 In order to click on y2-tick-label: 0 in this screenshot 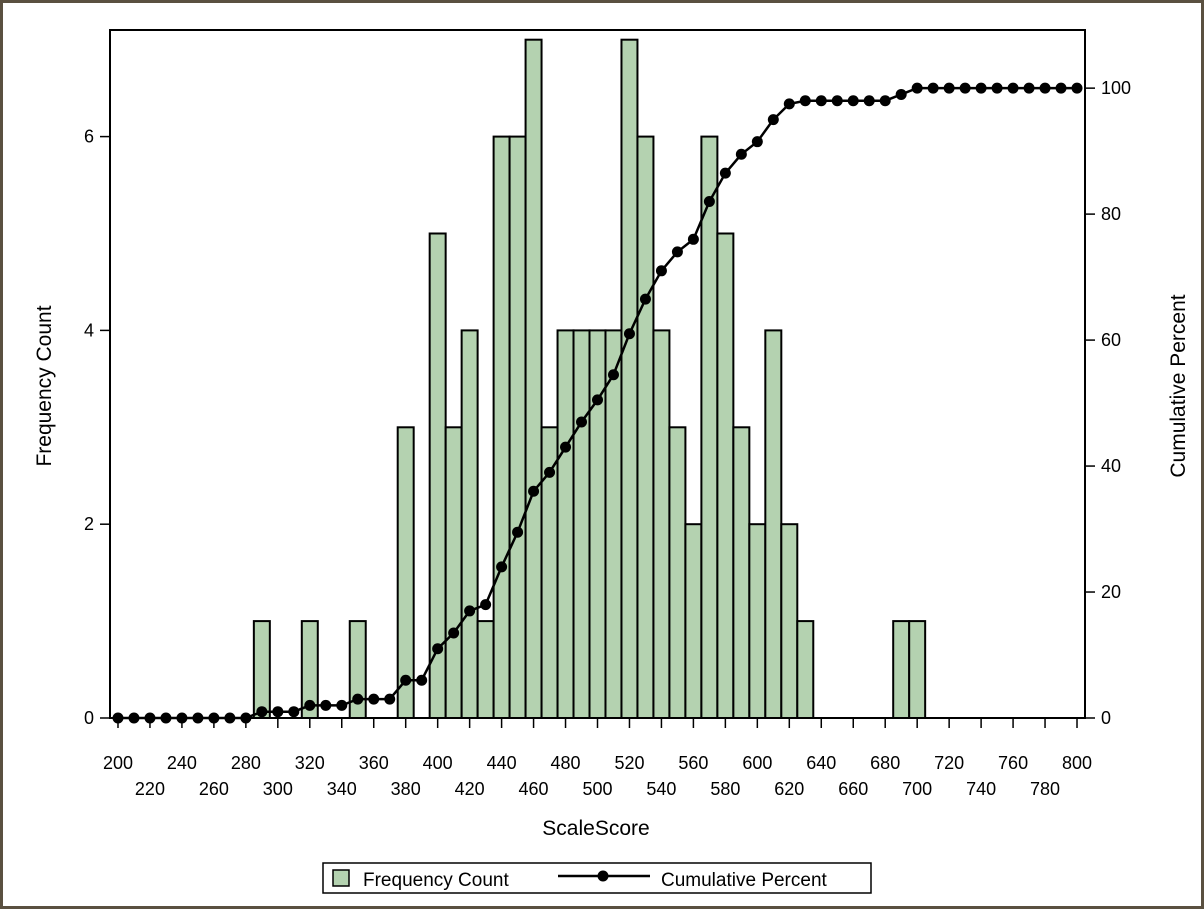, I will do `click(1106, 718)`.